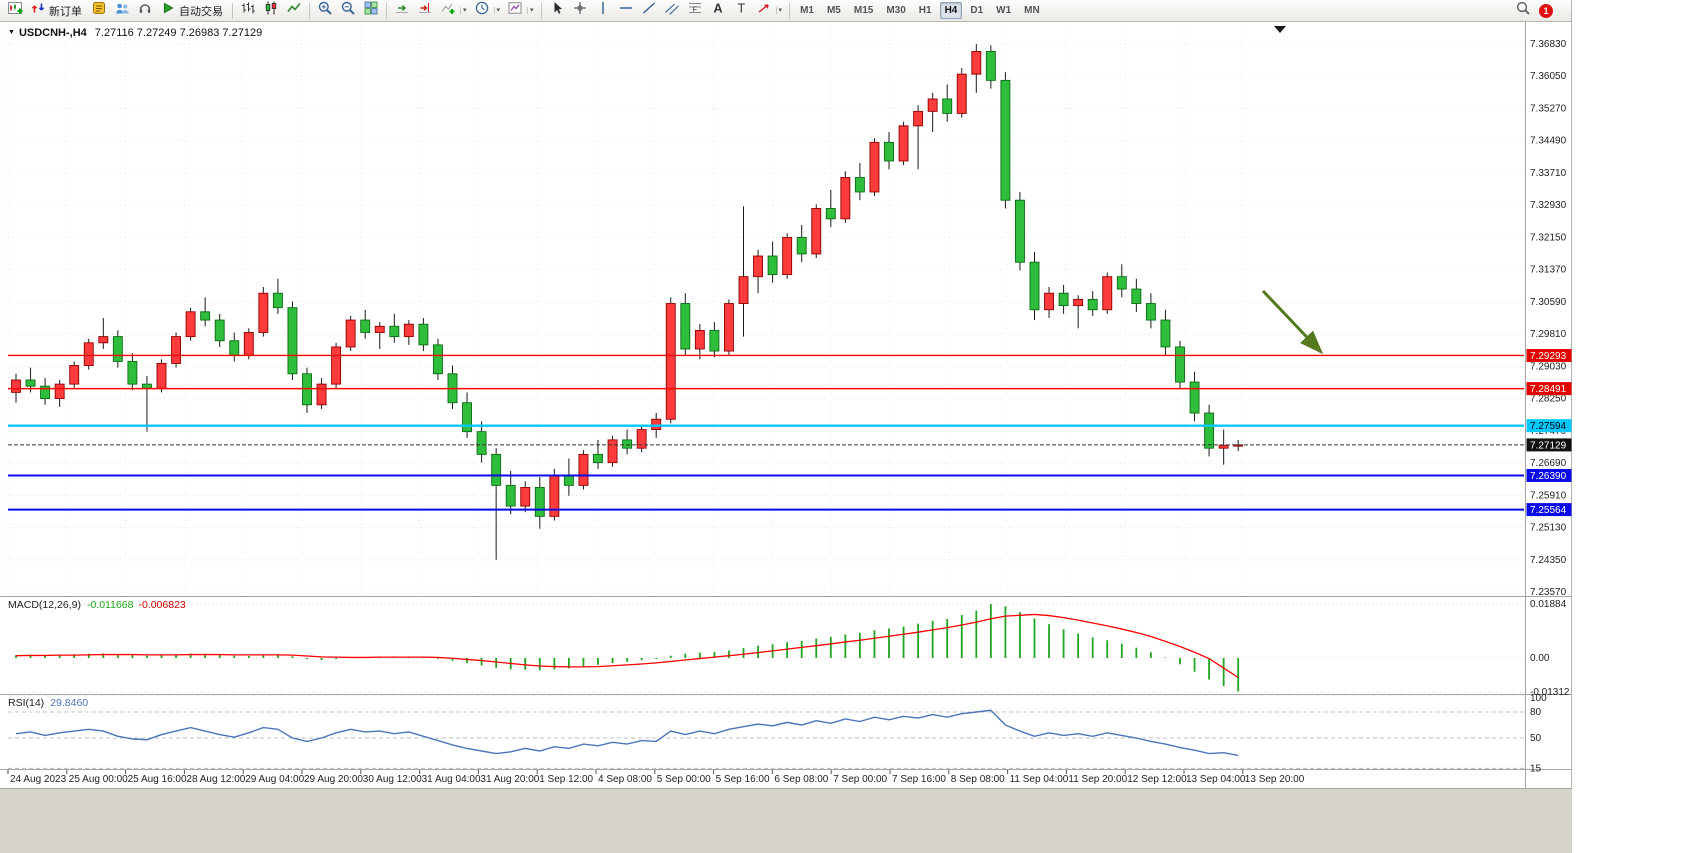 The image size is (1692, 853). Describe the element at coordinates (99, 11) in the screenshot. I see `metaeditor-button` at that location.